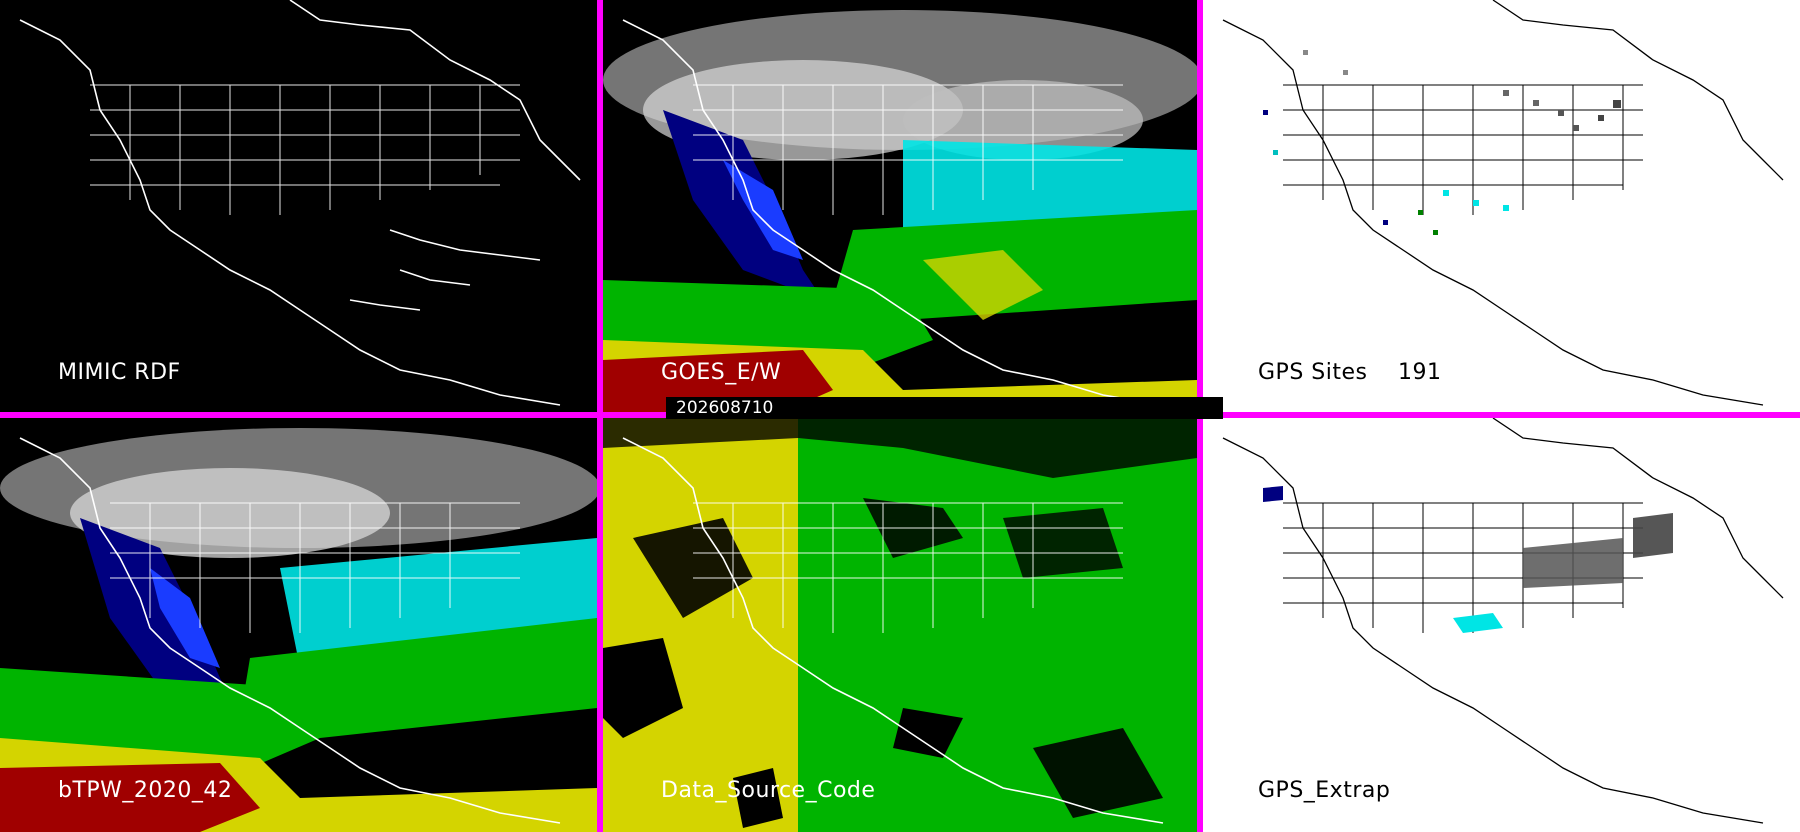 The width and height of the screenshot is (1800, 832). I want to click on mimic-rdf-label: MIMIC RDF, so click(119, 372).